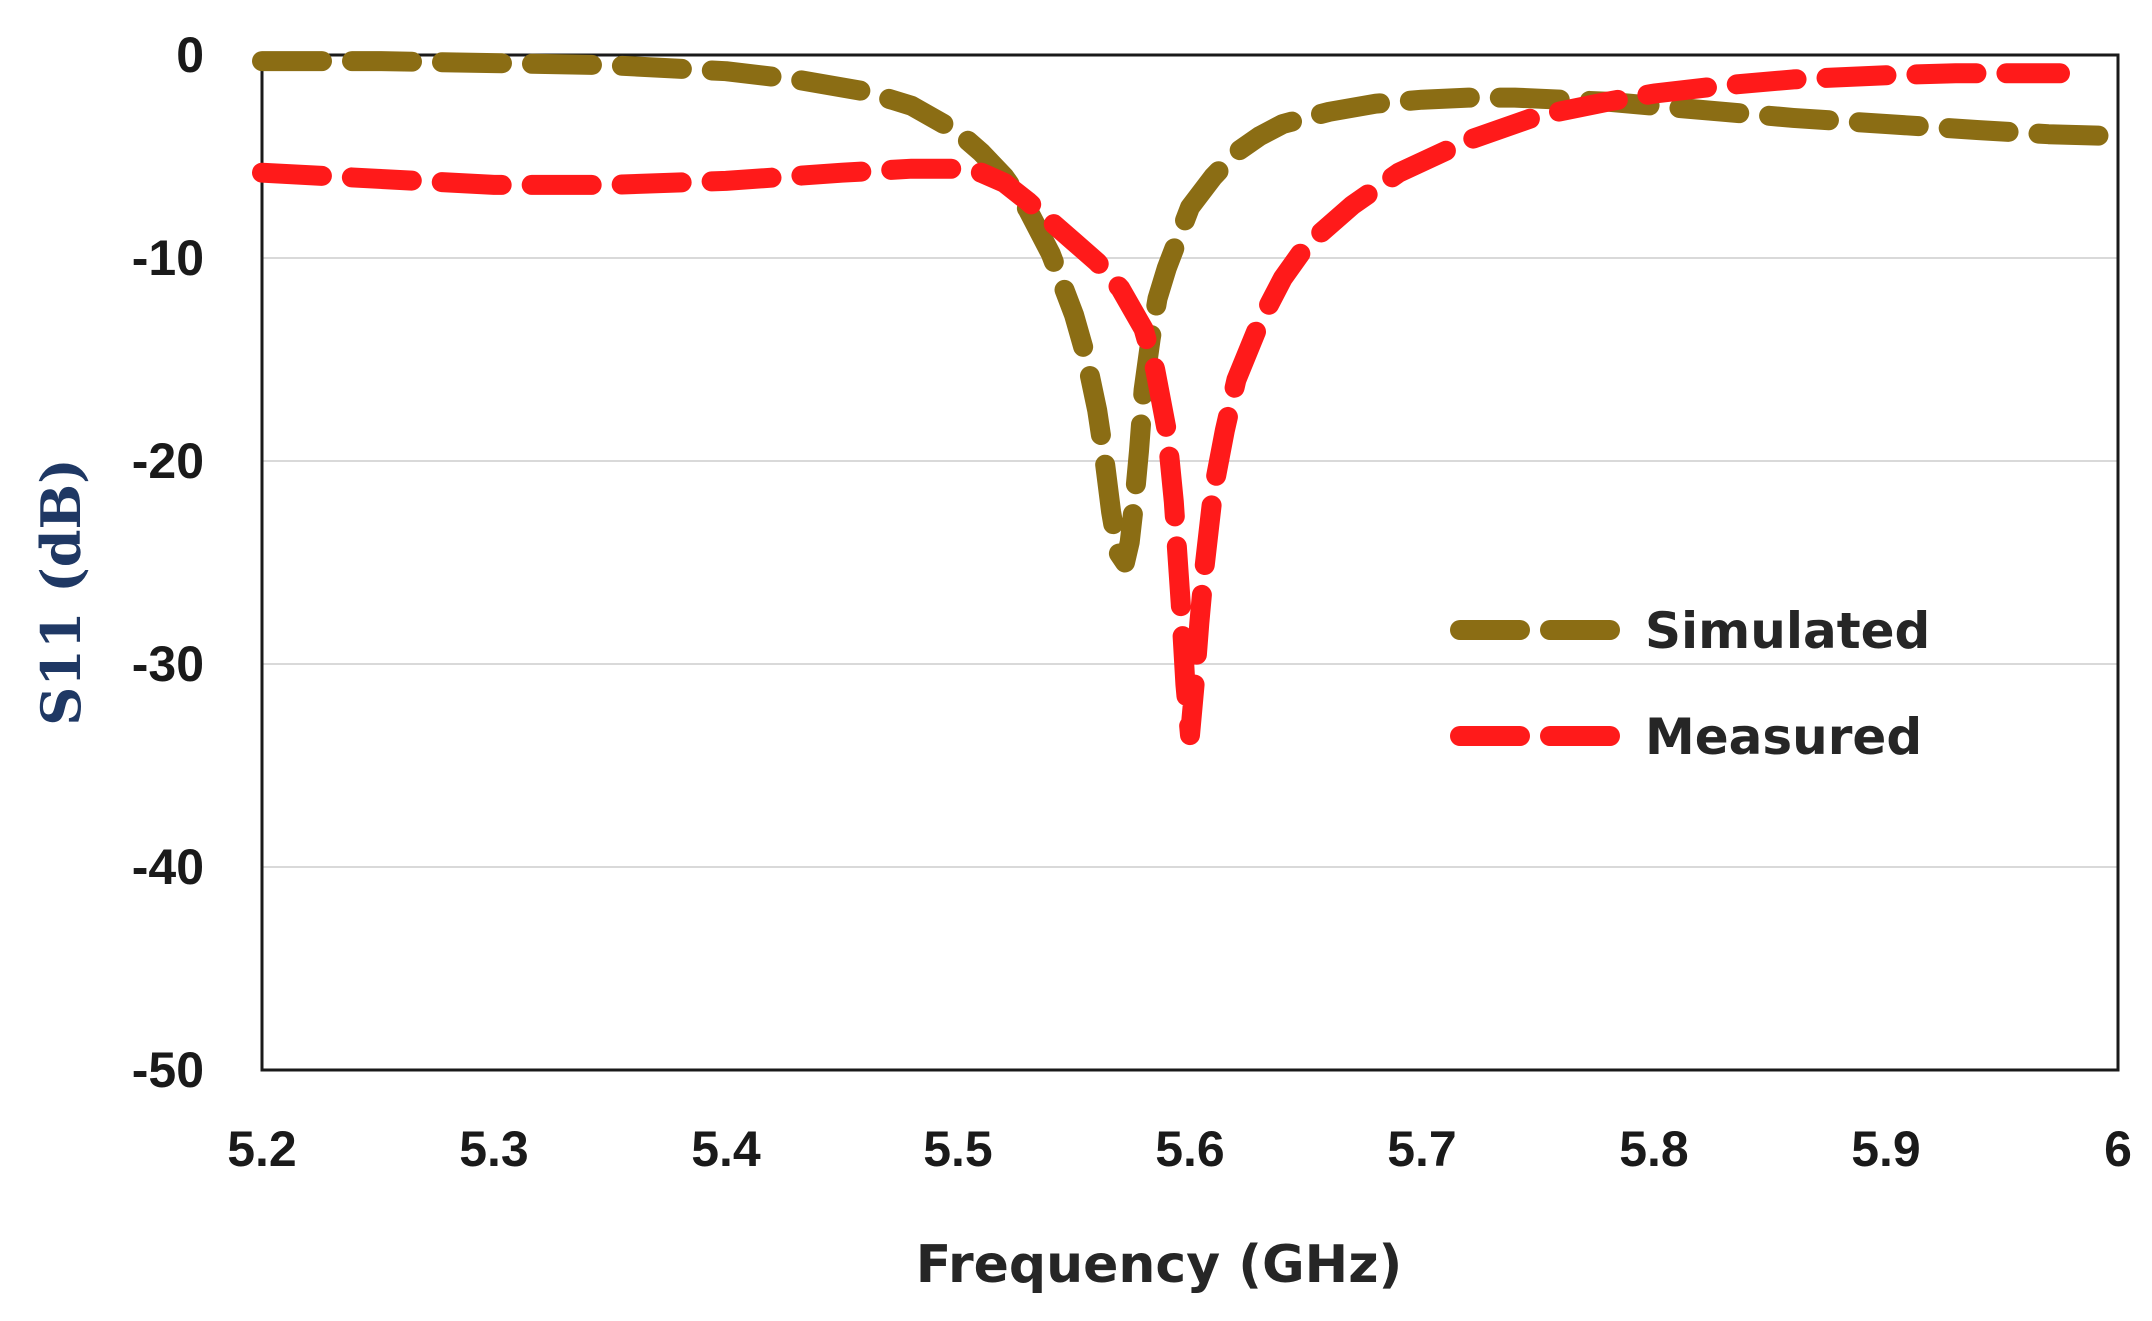 The height and width of the screenshot is (1321, 2152). Describe the element at coordinates (61, 591) in the screenshot. I see `y-axis-title: S11 (dB)` at that location.